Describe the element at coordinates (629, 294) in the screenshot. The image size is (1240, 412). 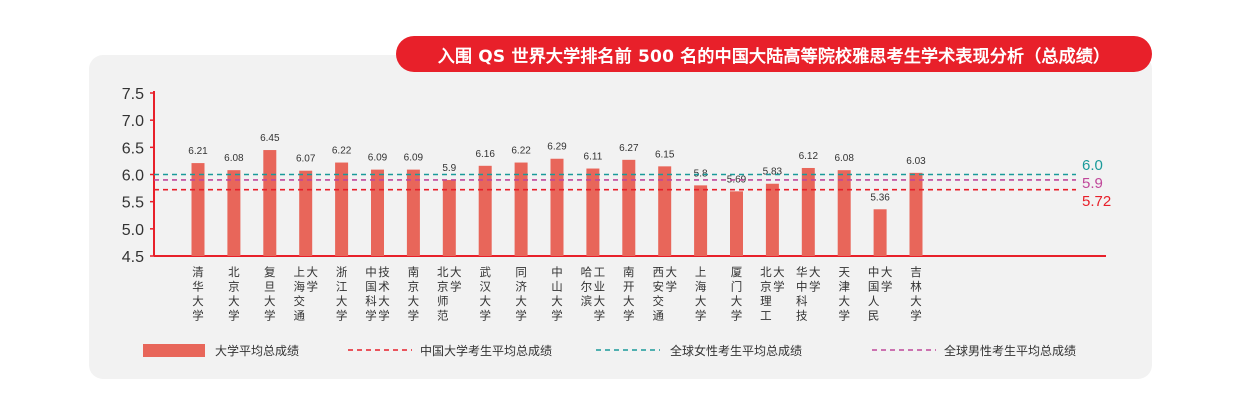
I see `category-label: 南开大学` at that location.